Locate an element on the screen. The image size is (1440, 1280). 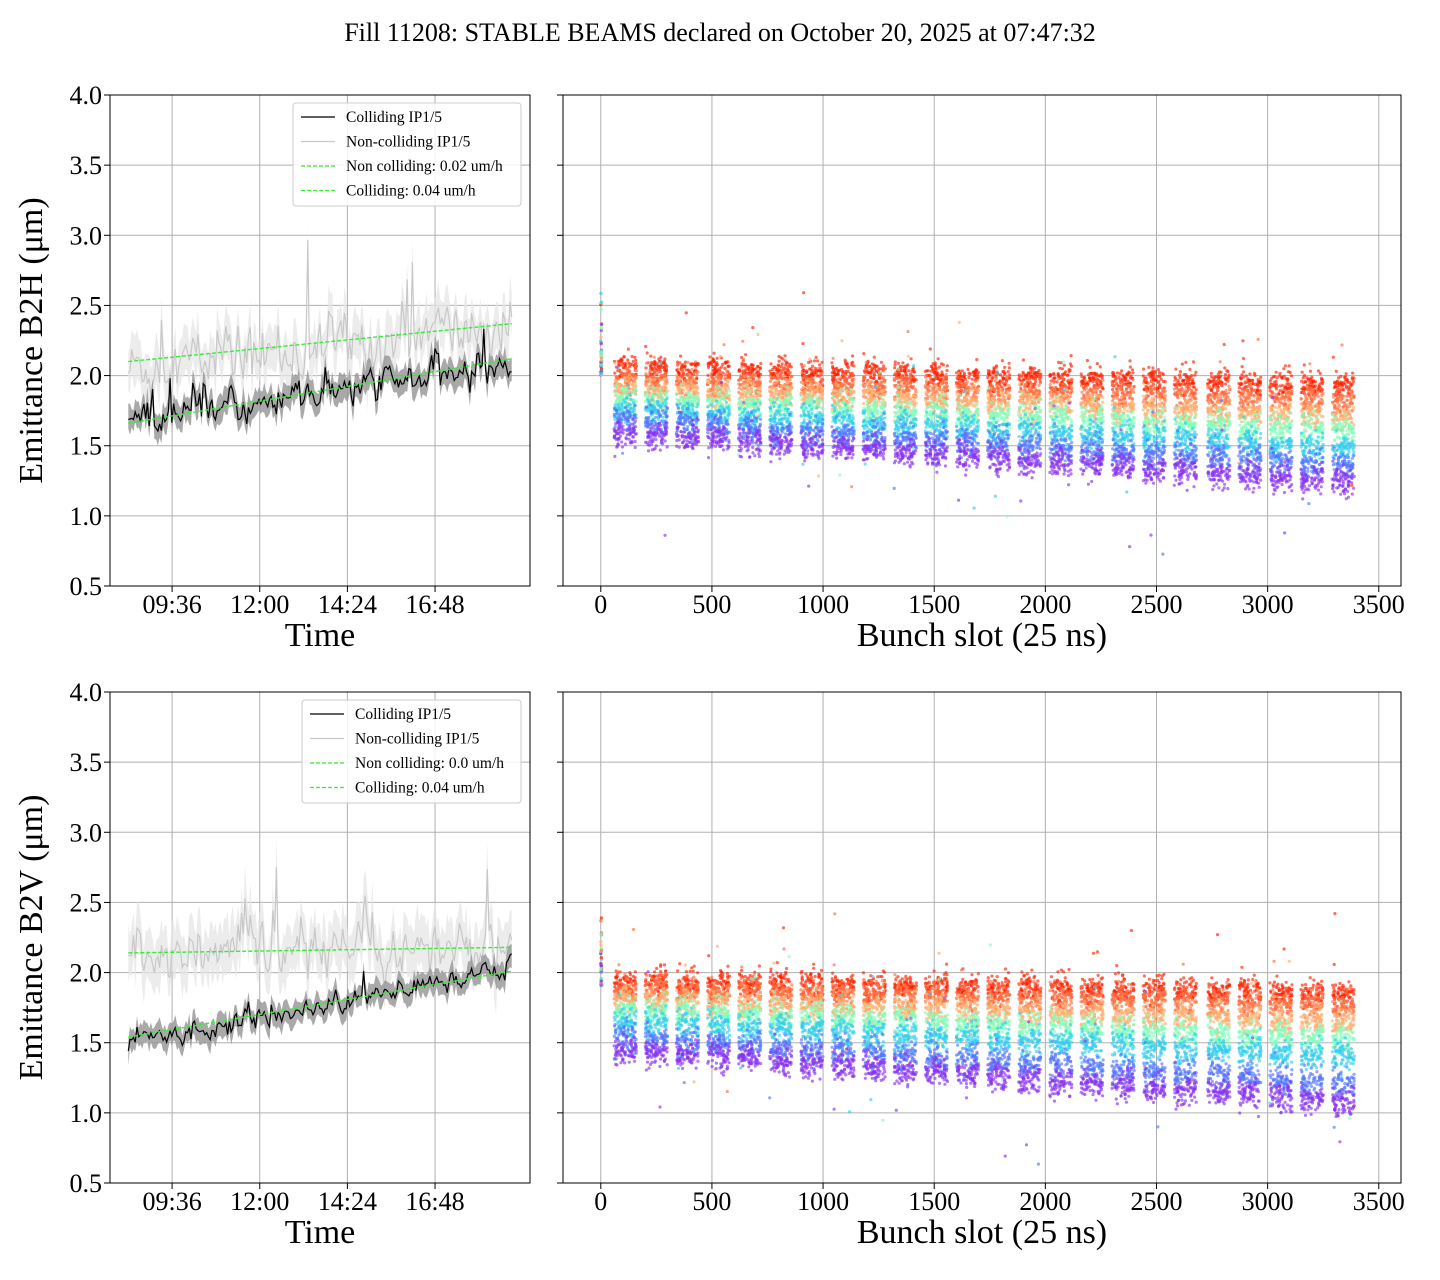
x-axis-label: Time is located at coordinates (320, 635).